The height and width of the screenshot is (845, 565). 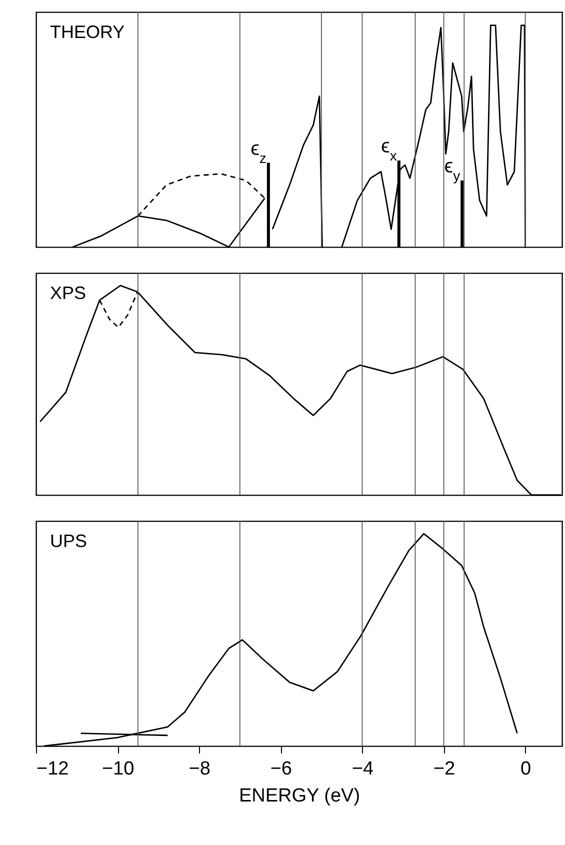 I want to click on x-tick-label: 0, so click(x=526, y=769).